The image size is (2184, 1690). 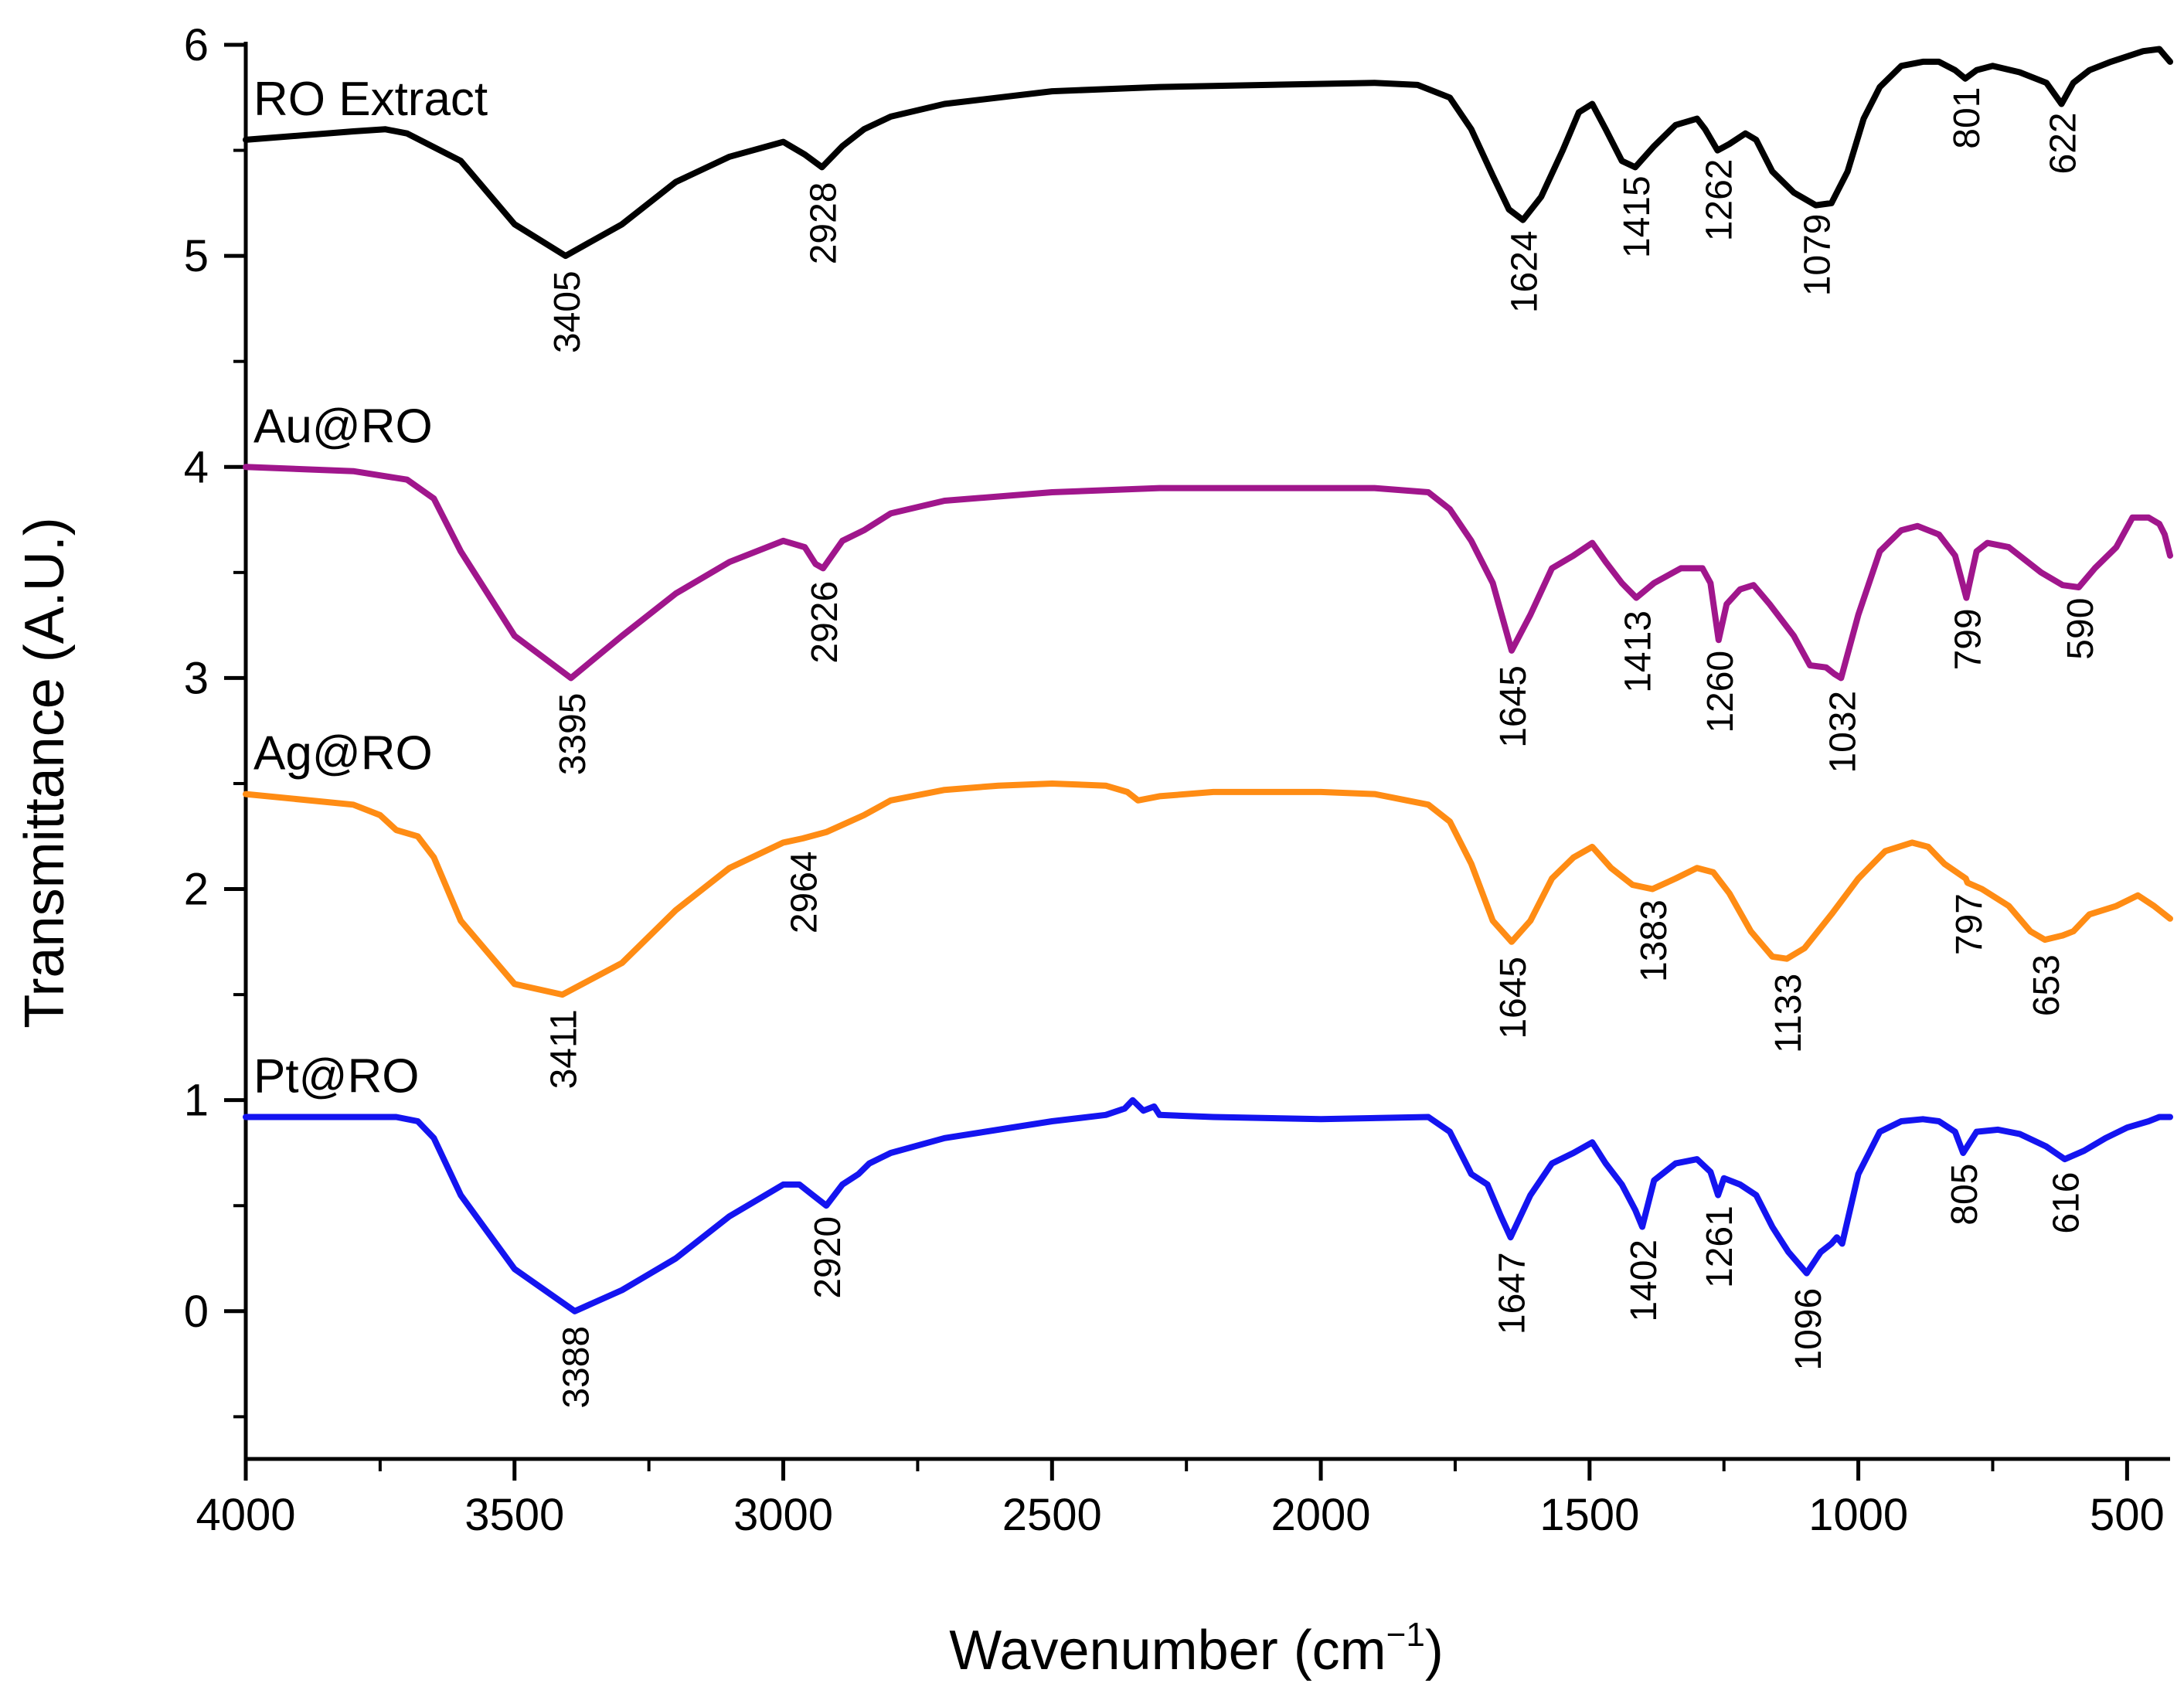 I want to click on peak-label: 1096, so click(x=1809, y=1329).